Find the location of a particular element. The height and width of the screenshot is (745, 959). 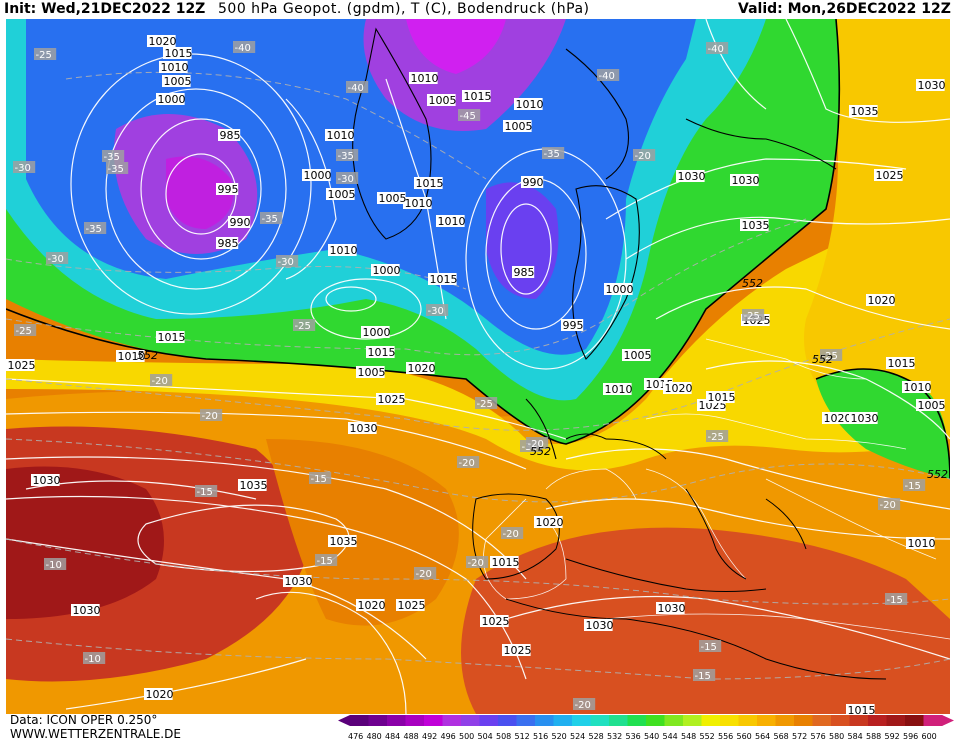

scale-tick-label: 512 is located at coordinates (522, 736).